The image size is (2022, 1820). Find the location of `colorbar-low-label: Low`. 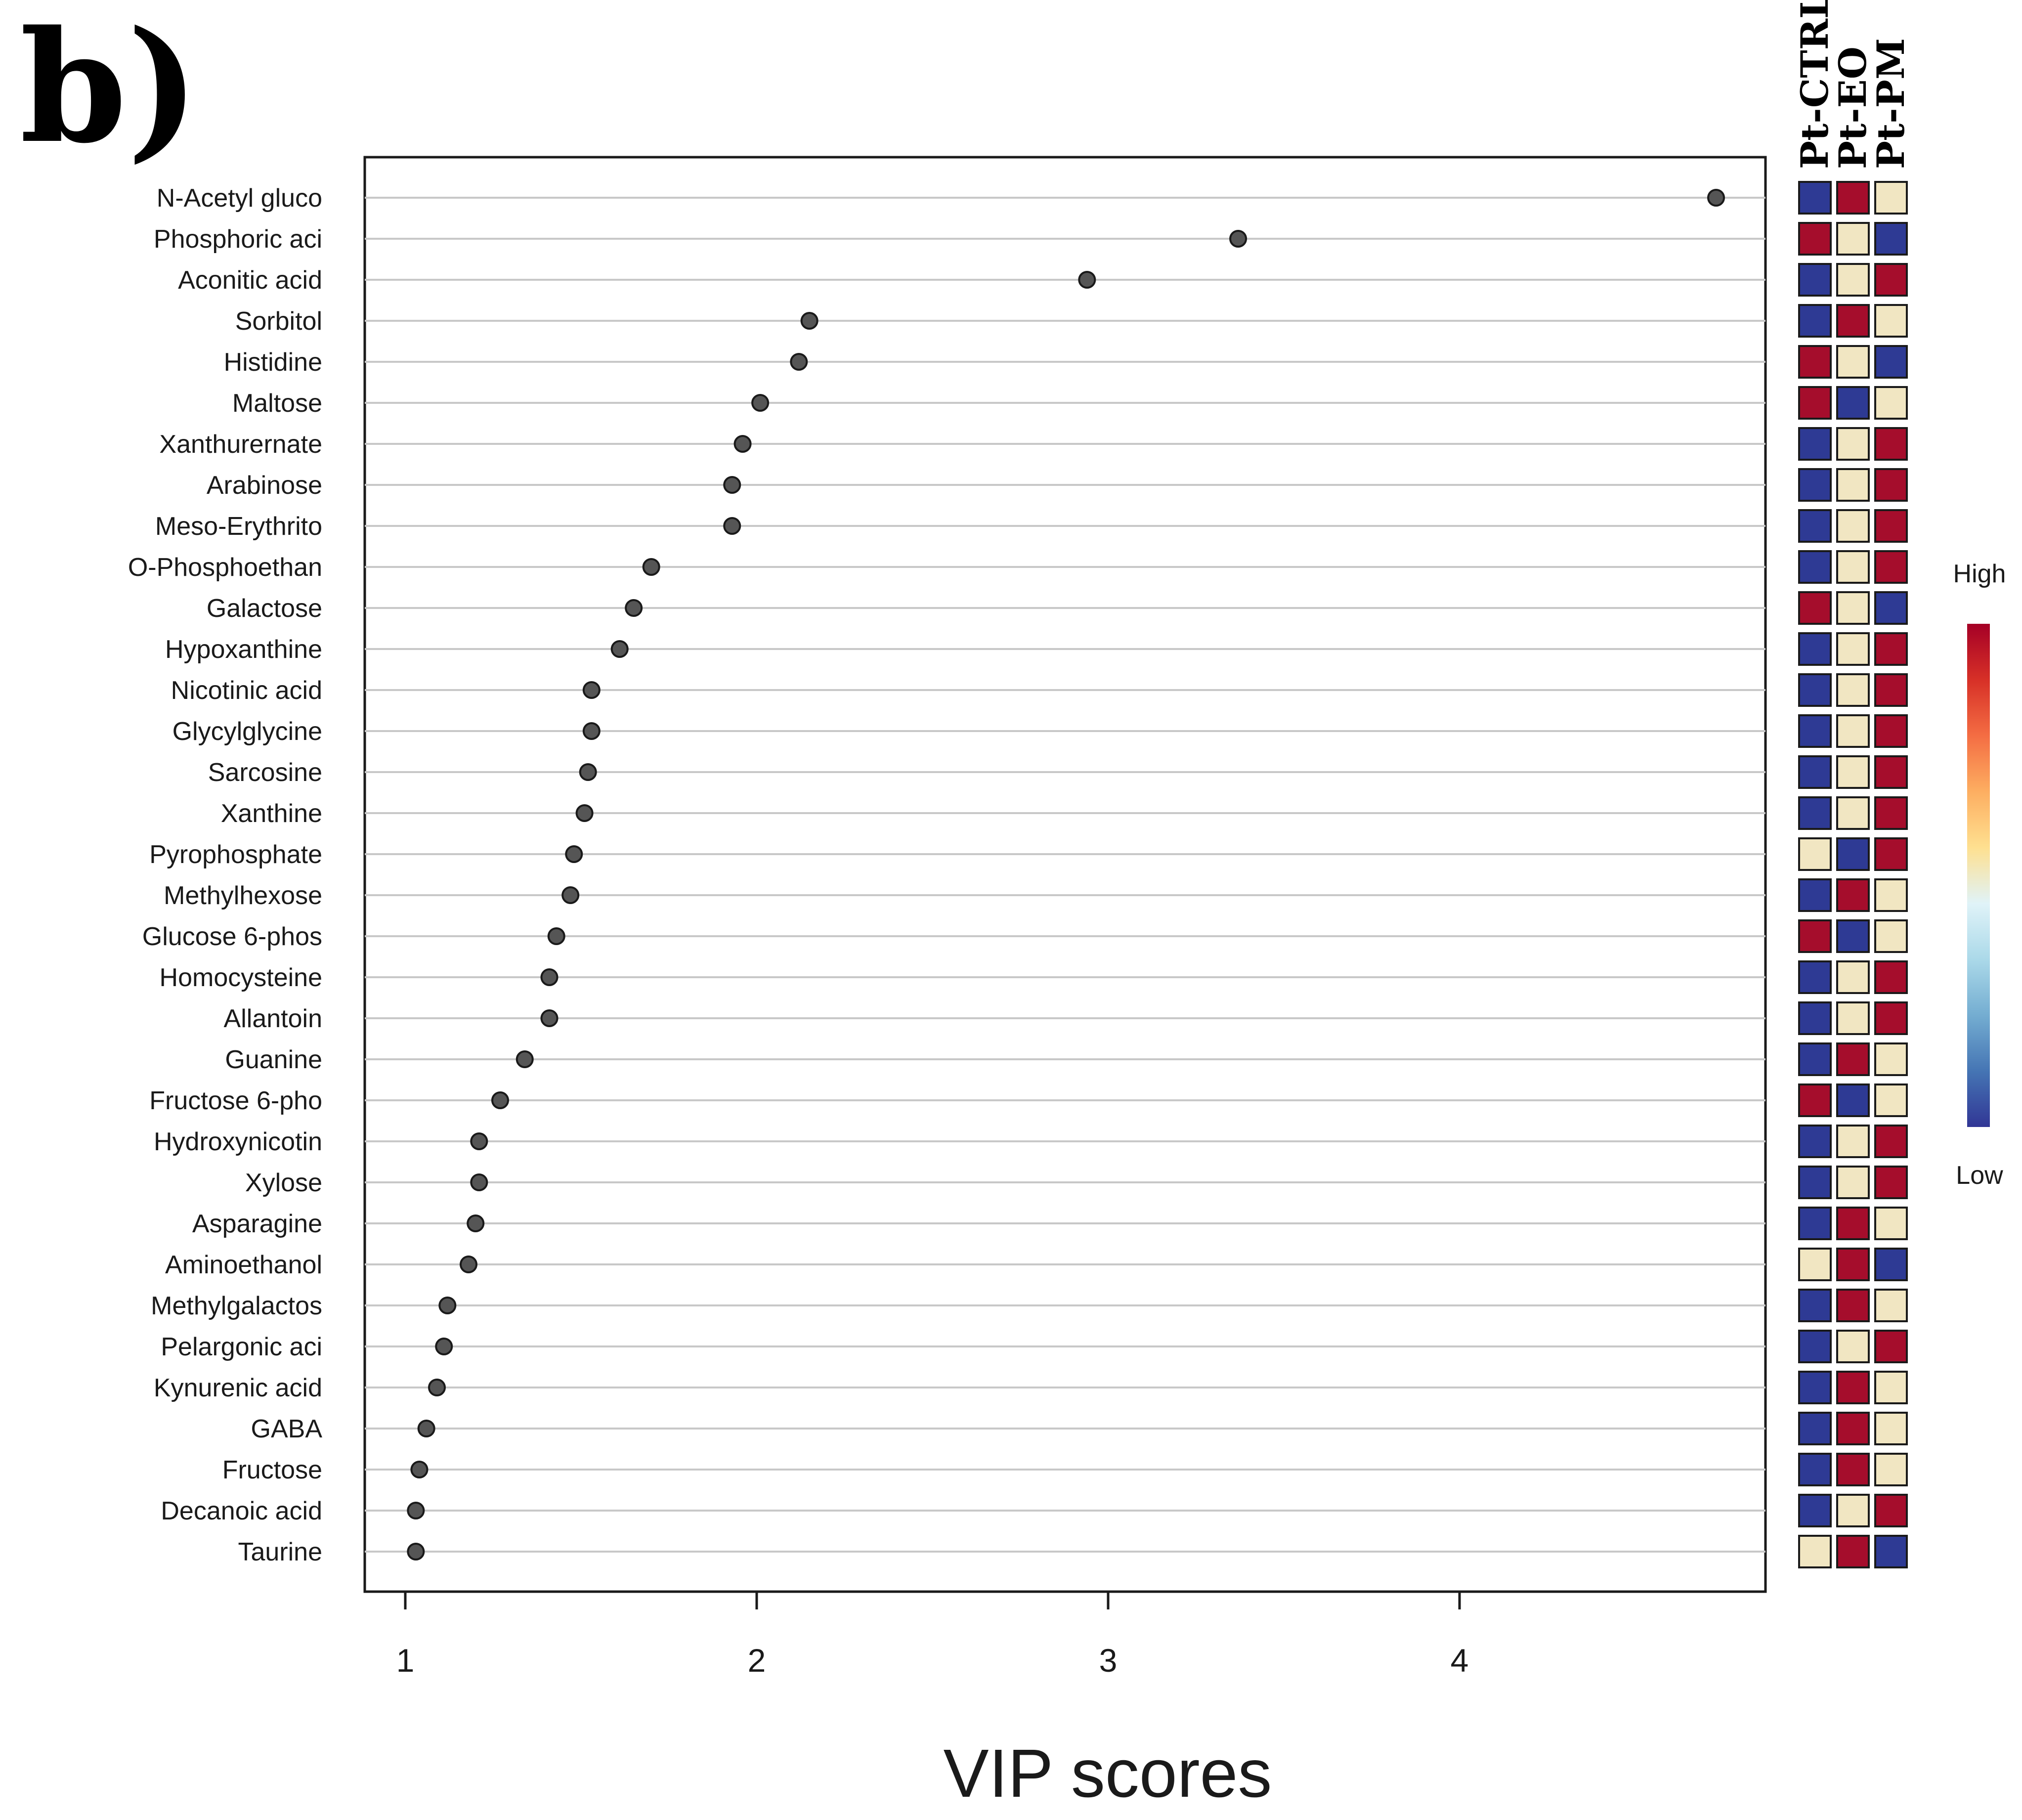

colorbar-low-label: Low is located at coordinates (1979, 1175).